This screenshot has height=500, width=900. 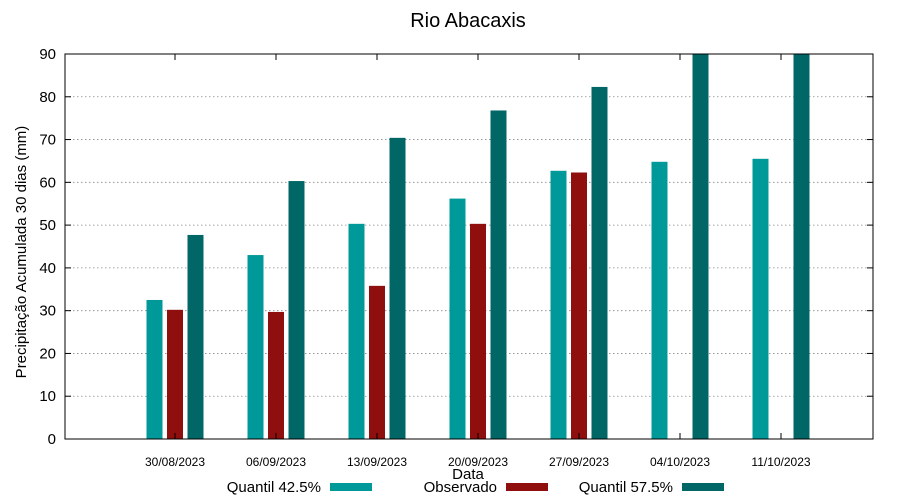 I want to click on legend: Quantil 42.5% Observado Quantil 57.5%, so click(x=475, y=487).